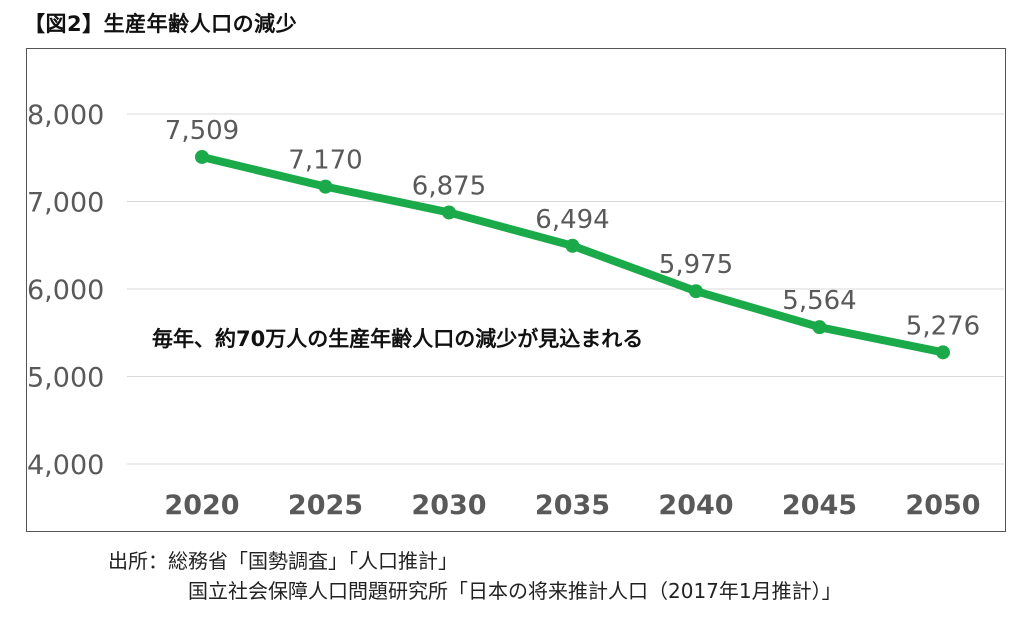 The width and height of the screenshot is (1024, 617). What do you see at coordinates (942, 505) in the screenshot?
I see `x-tick-label: 2050` at bounding box center [942, 505].